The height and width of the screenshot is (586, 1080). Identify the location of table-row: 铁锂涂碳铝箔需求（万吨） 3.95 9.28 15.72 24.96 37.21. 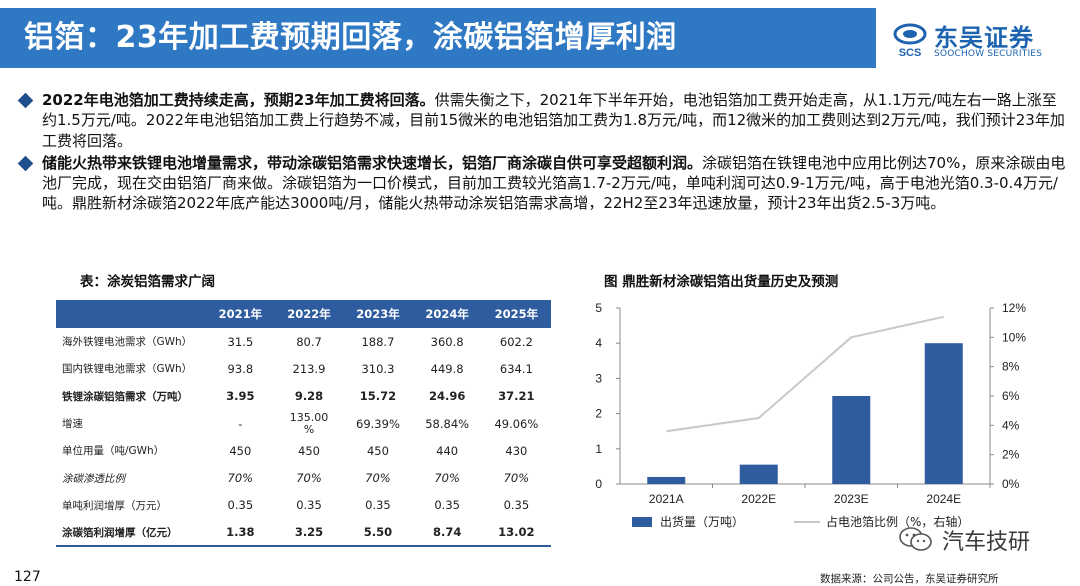
(303, 396).